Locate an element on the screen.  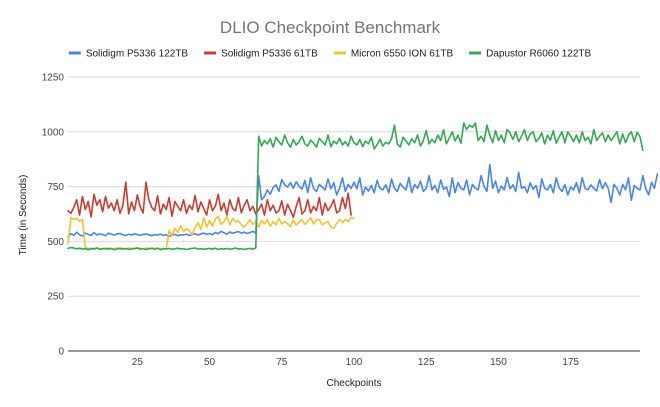
x-tick-label: 100 is located at coordinates (354, 362).